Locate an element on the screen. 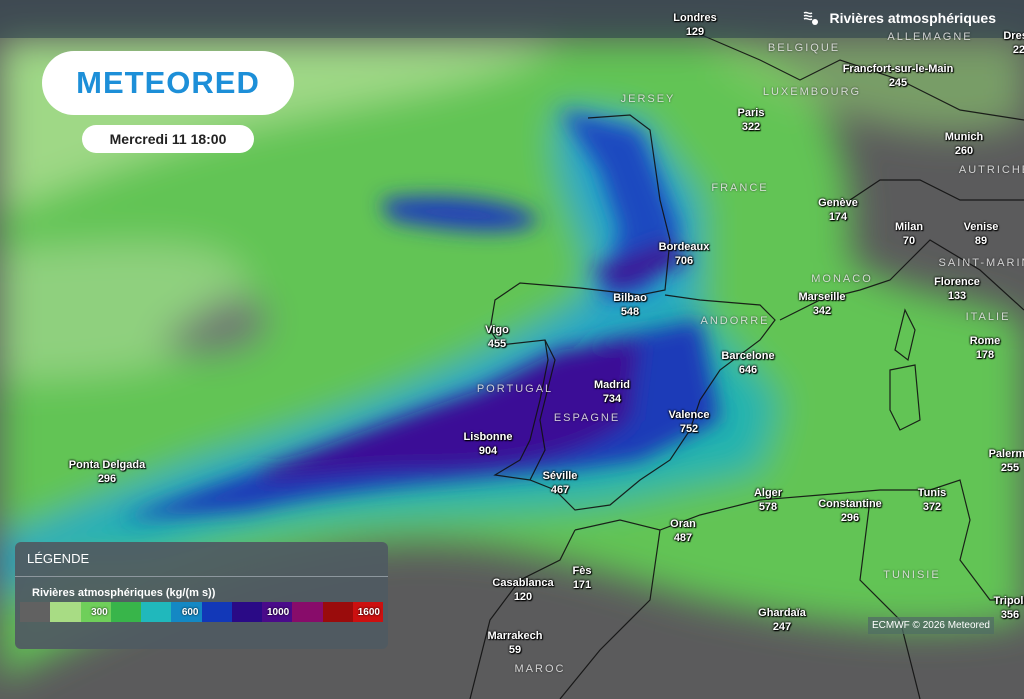  city-name: Vigo is located at coordinates (497, 330).